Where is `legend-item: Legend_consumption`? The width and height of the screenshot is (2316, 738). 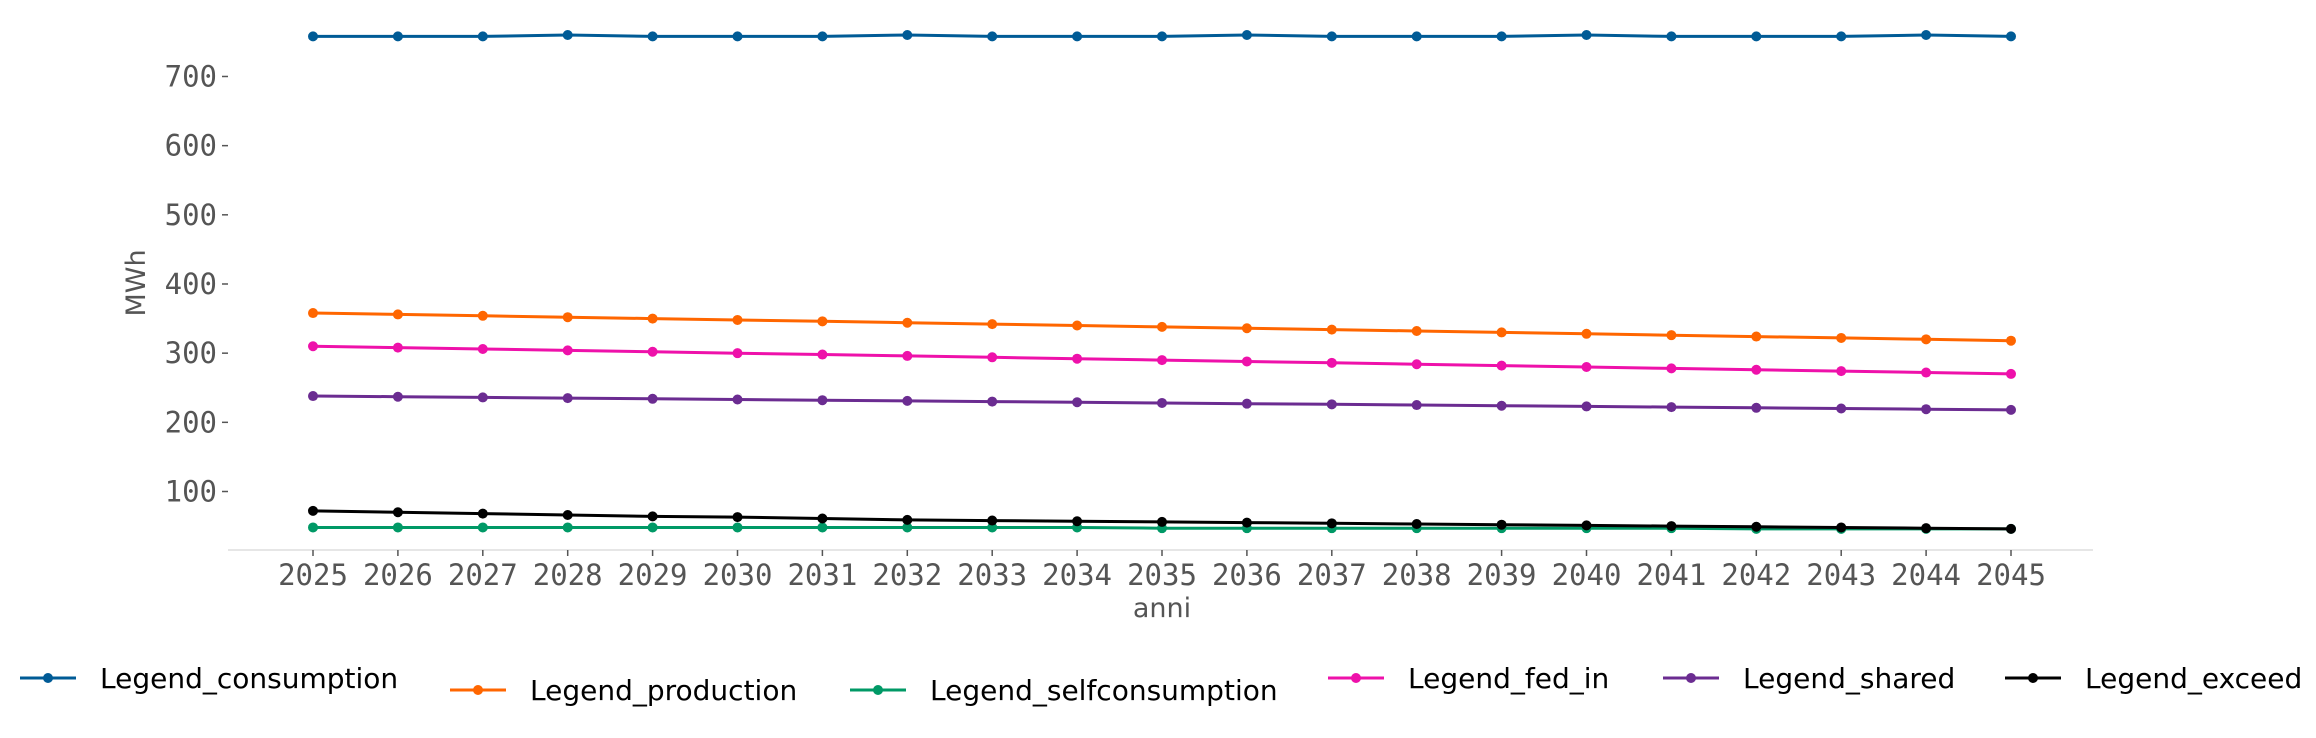
legend-item: Legend_consumption is located at coordinates (209, 678).